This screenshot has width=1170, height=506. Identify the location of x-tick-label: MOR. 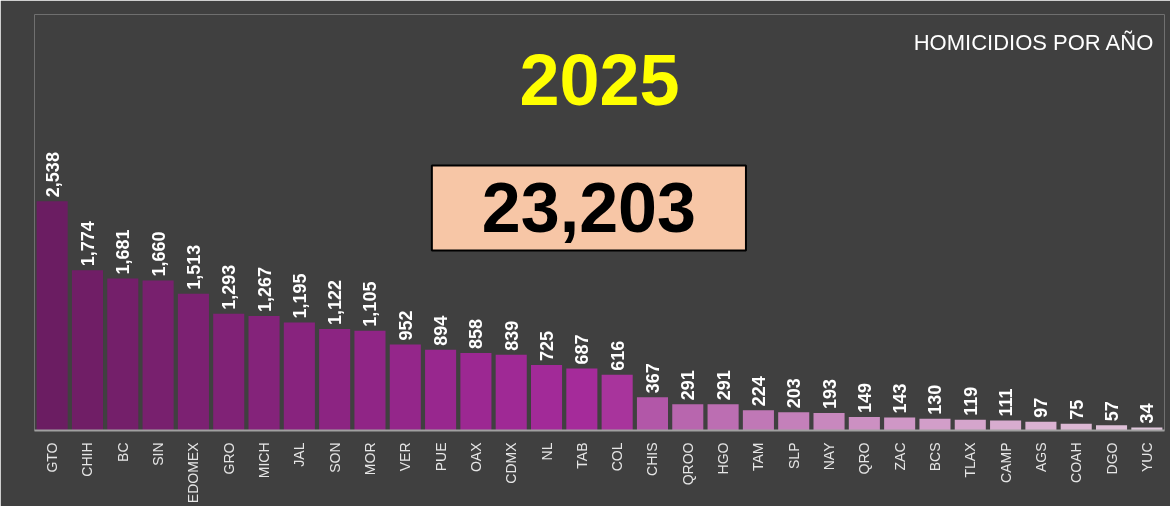
(369, 459).